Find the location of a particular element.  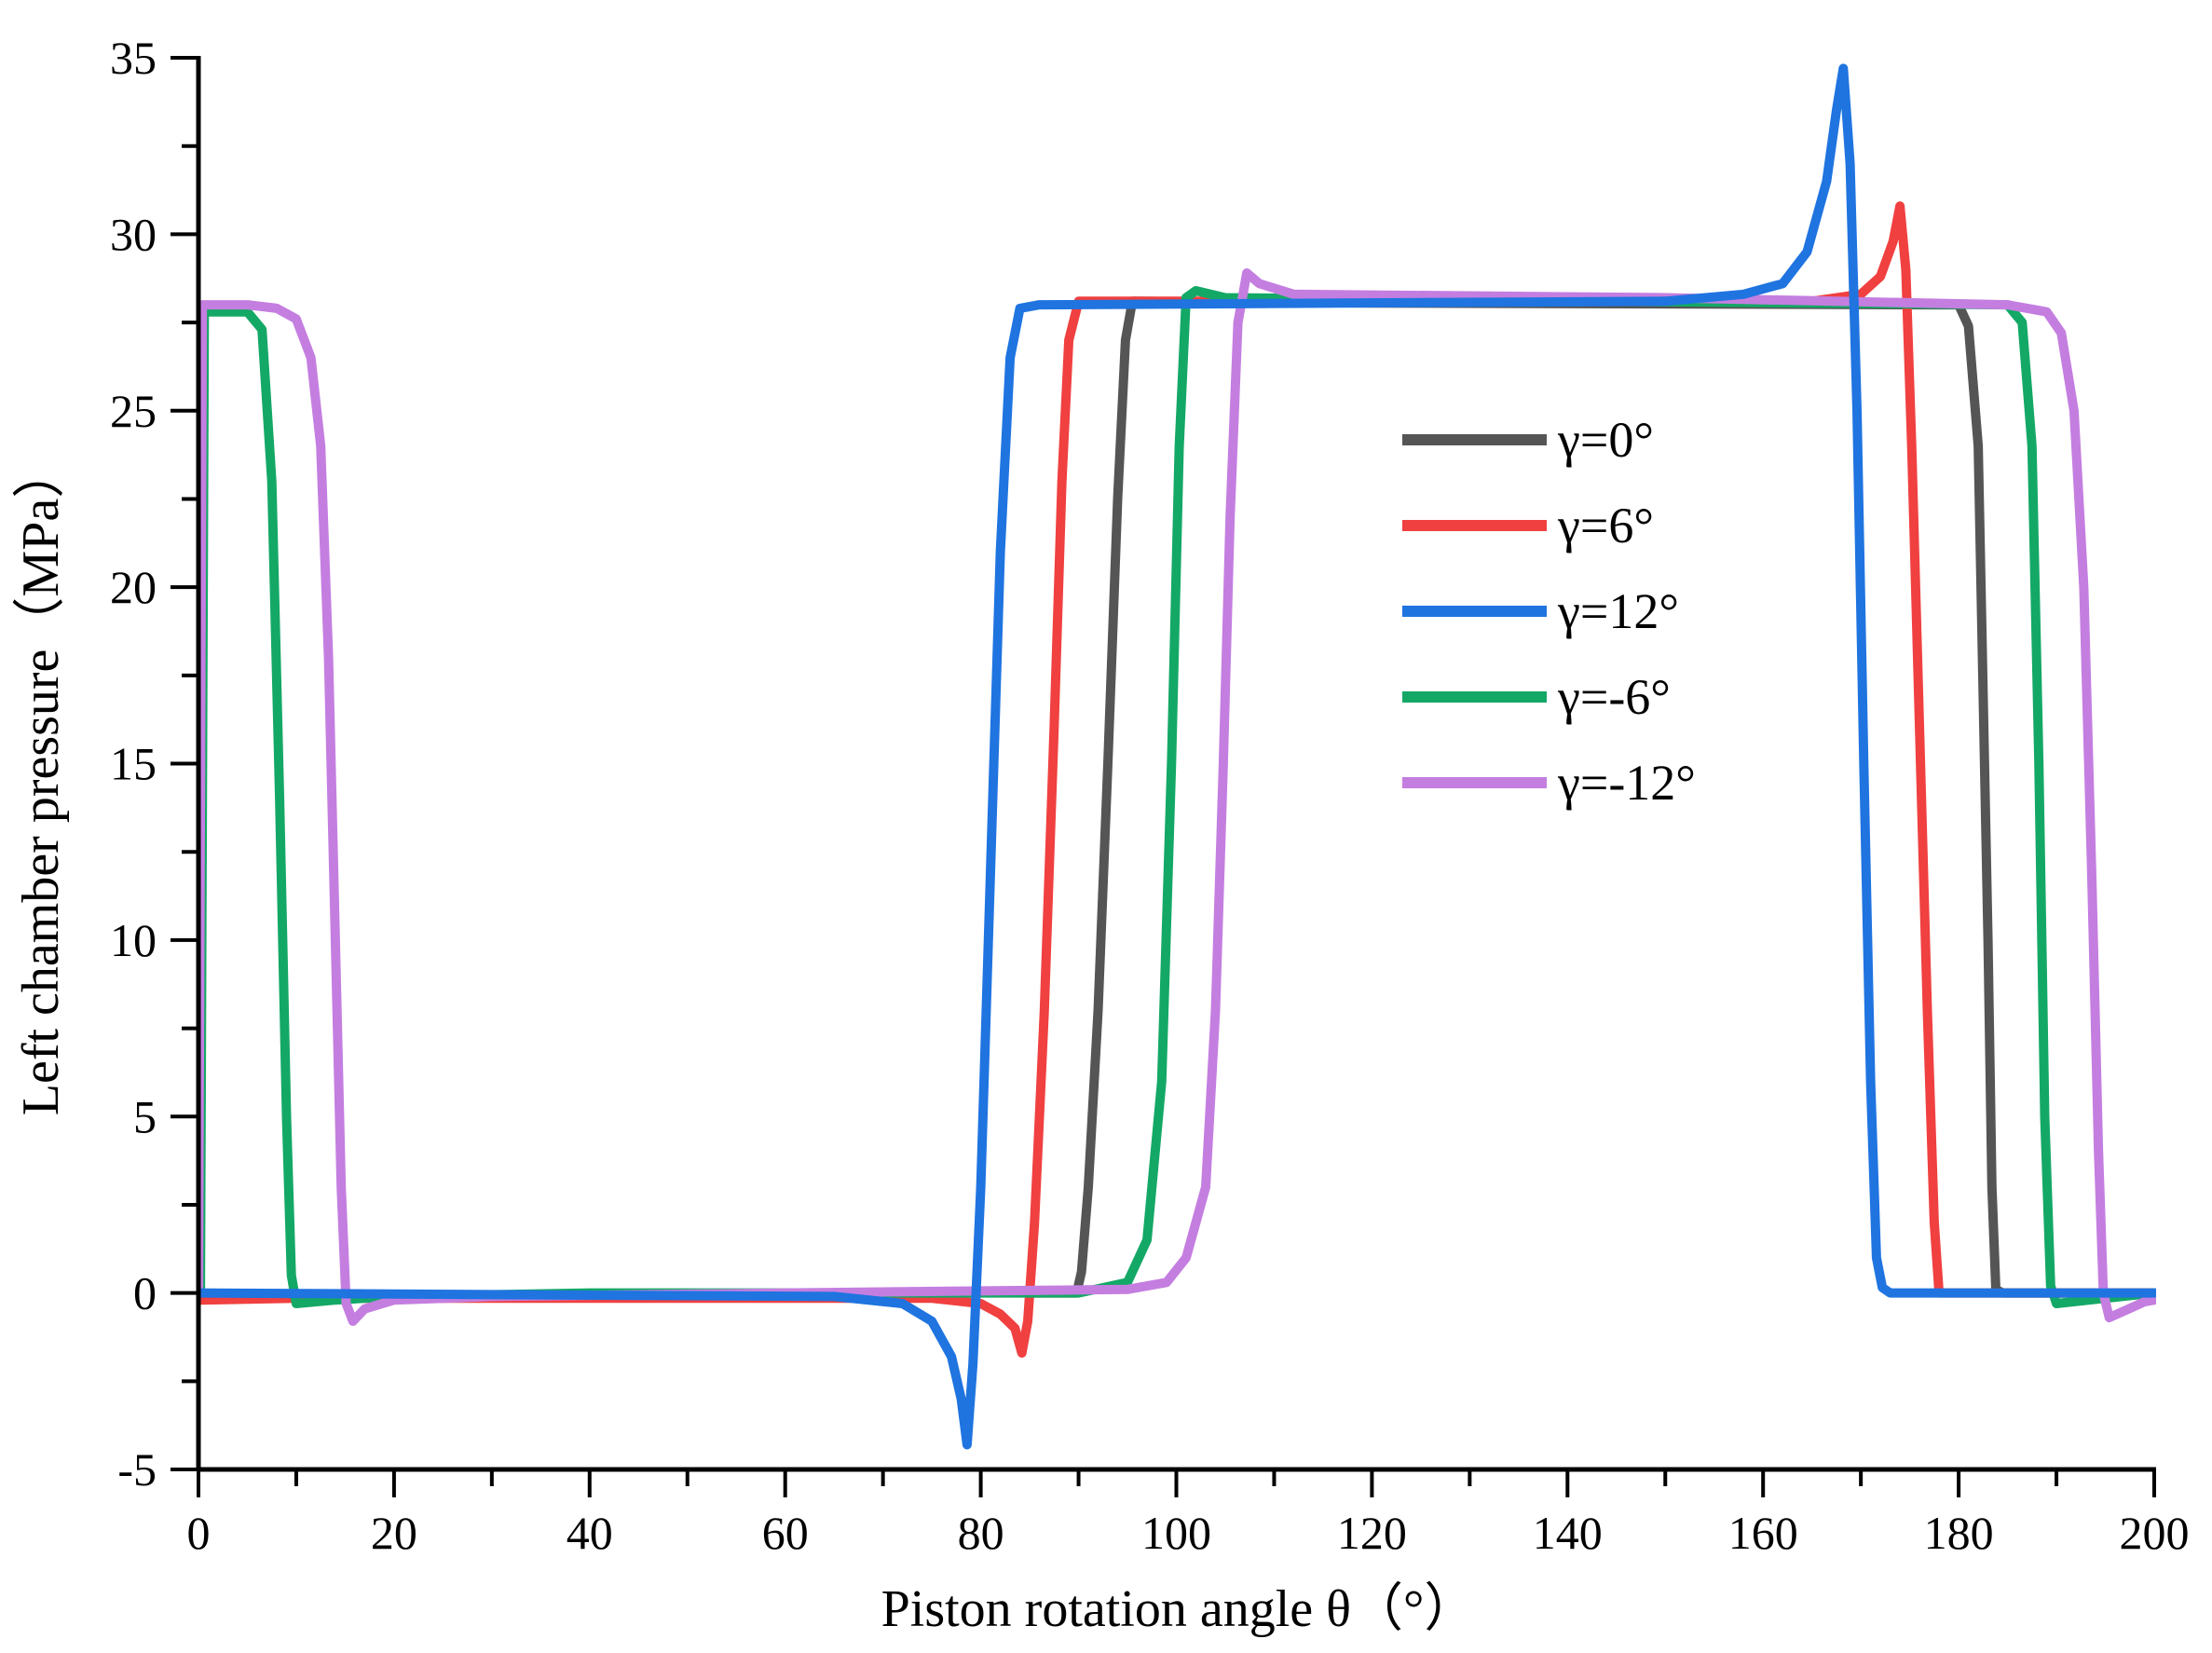

x-tick-label: 140 is located at coordinates (1568, 1533).